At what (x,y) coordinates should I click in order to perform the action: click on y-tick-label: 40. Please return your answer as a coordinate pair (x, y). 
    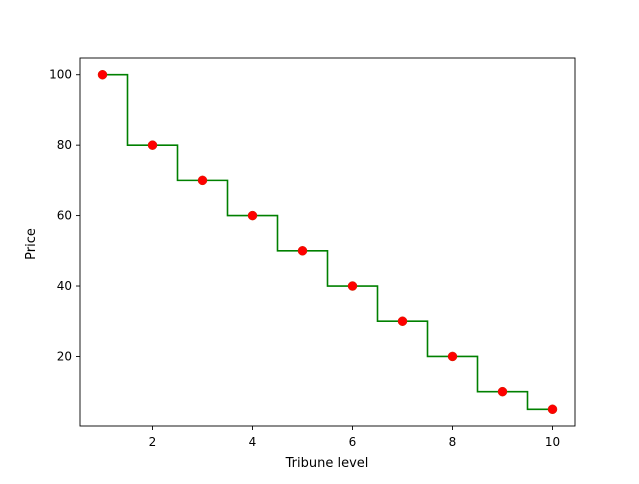
    Looking at the image, I should click on (64, 286).